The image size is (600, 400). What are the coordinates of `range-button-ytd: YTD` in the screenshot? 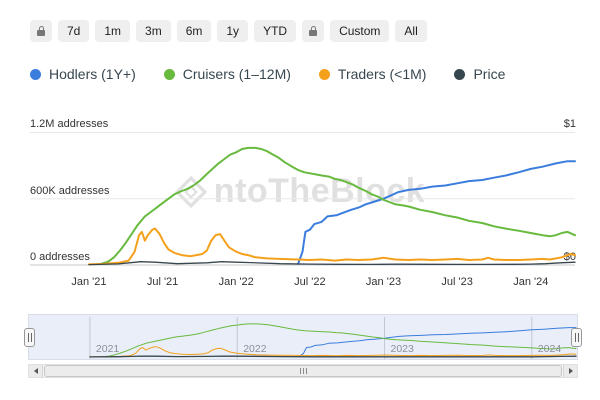 It's located at (275, 31).